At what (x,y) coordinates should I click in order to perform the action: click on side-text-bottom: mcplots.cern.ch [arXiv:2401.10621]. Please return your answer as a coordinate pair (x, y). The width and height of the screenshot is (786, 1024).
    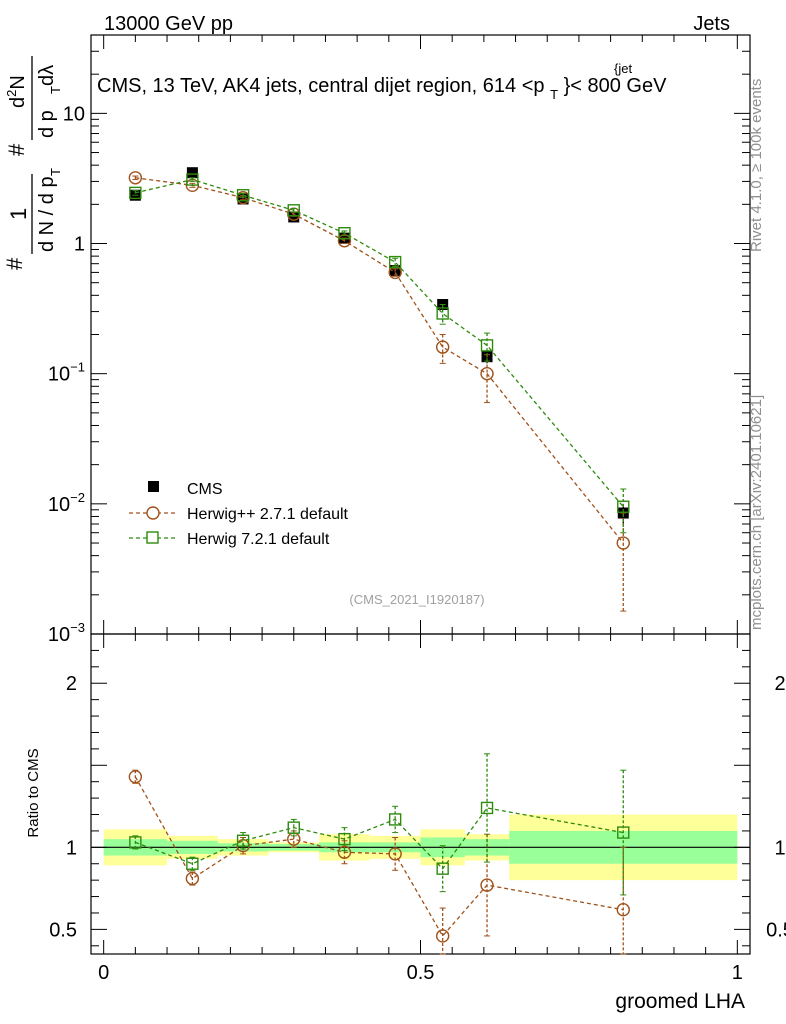
    Looking at the image, I should click on (756, 512).